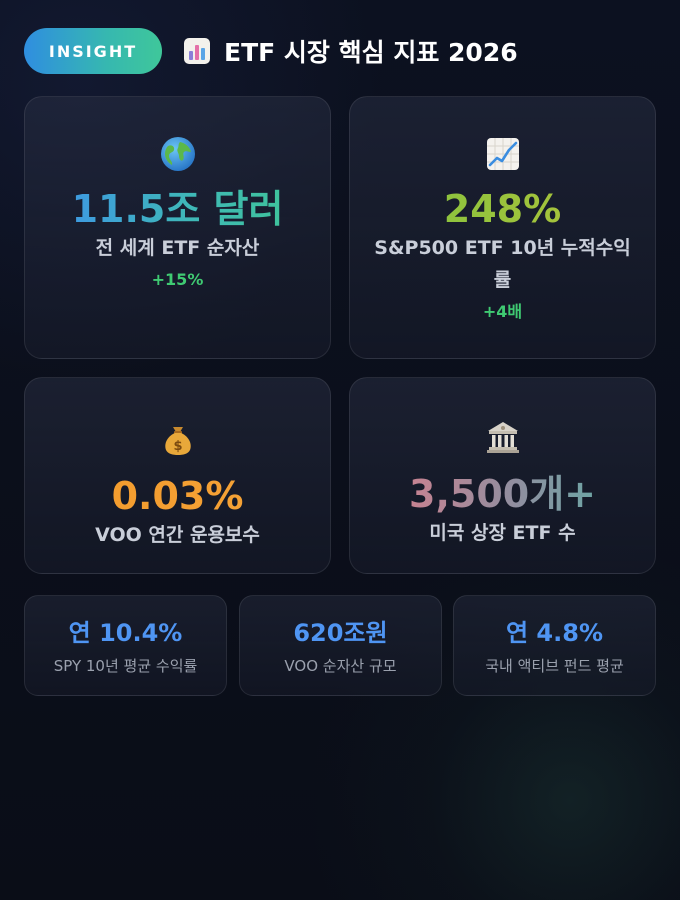  Describe the element at coordinates (502, 311) in the screenshot. I see `stat-change: +4배` at that location.